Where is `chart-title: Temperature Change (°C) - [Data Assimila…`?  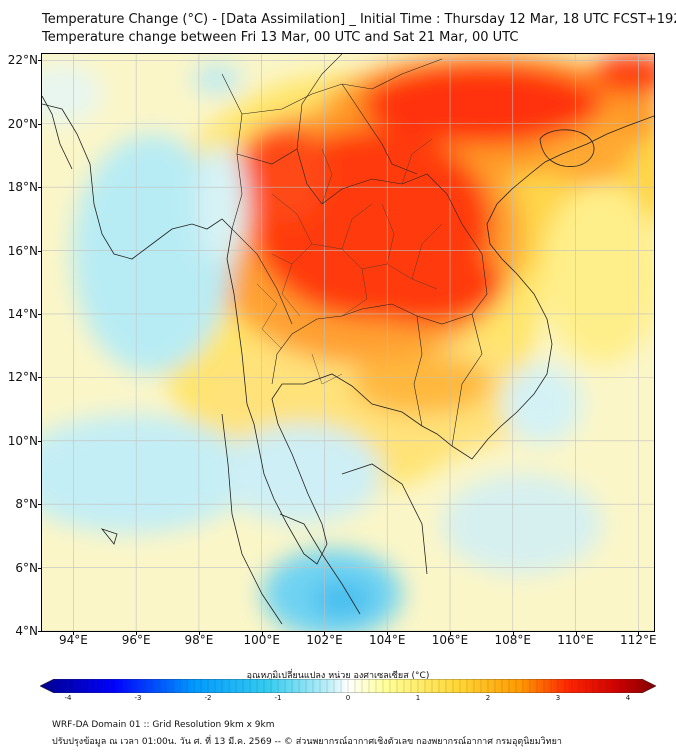 chart-title: Temperature Change (°C) - [Data Assimila… is located at coordinates (359, 19).